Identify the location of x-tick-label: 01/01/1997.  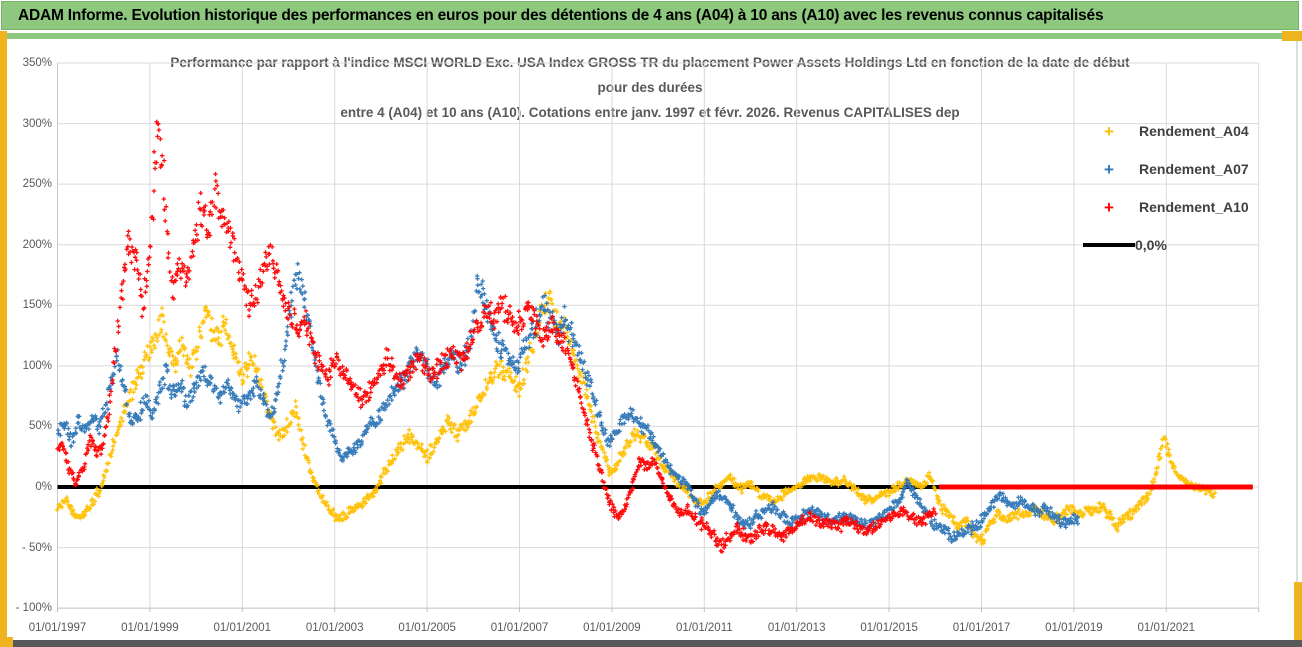
(57, 628).